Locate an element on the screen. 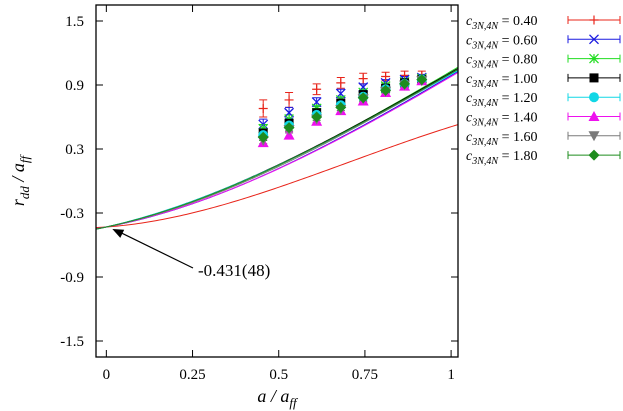 This screenshot has width=623, height=411. y-tick-label: -0.3 is located at coordinates (72, 214).